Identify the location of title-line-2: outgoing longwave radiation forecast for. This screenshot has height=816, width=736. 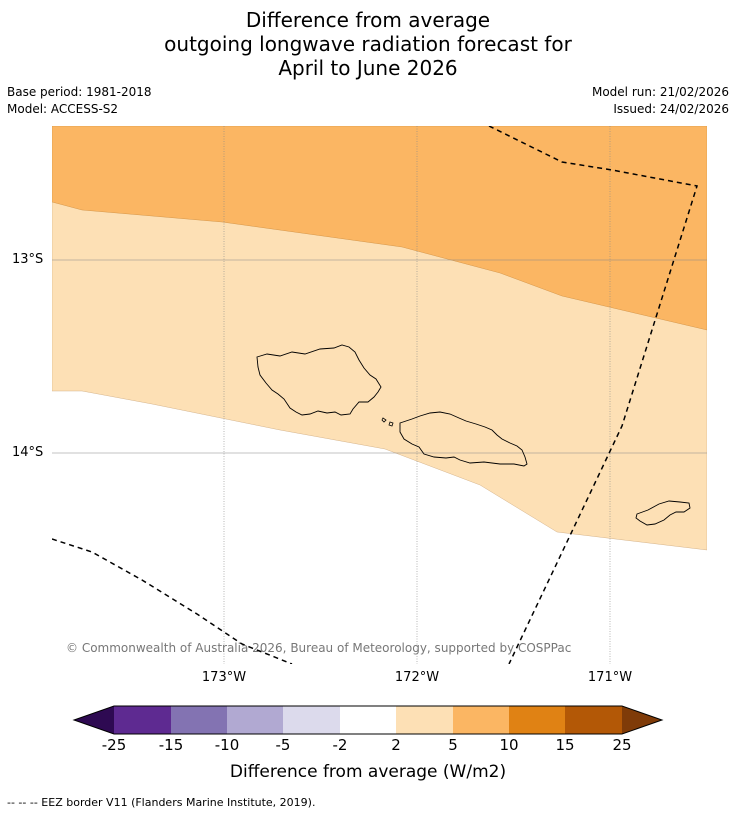
(368, 44).